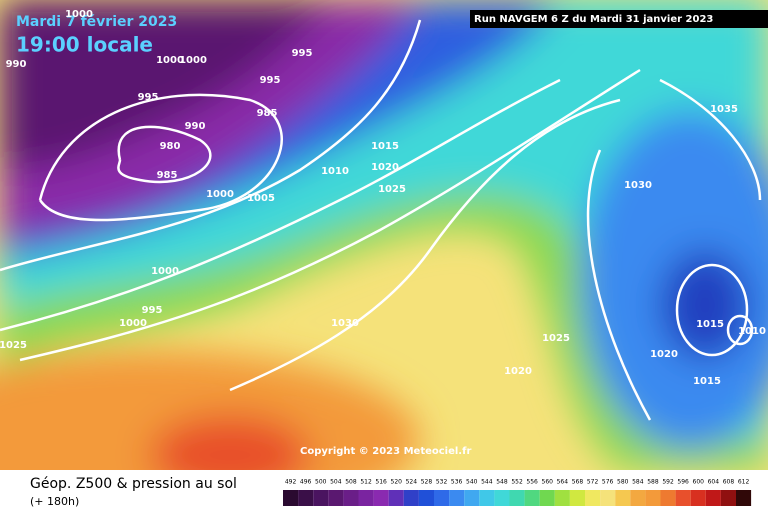  What do you see at coordinates (517, 482) in the screenshot?
I see `scale-label: 552` at bounding box center [517, 482].